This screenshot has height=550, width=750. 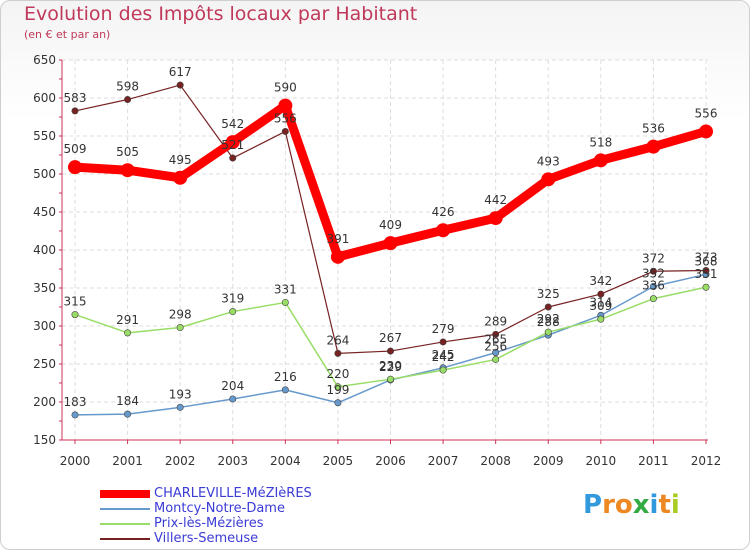 I want to click on data-label: 184, so click(x=127, y=401).